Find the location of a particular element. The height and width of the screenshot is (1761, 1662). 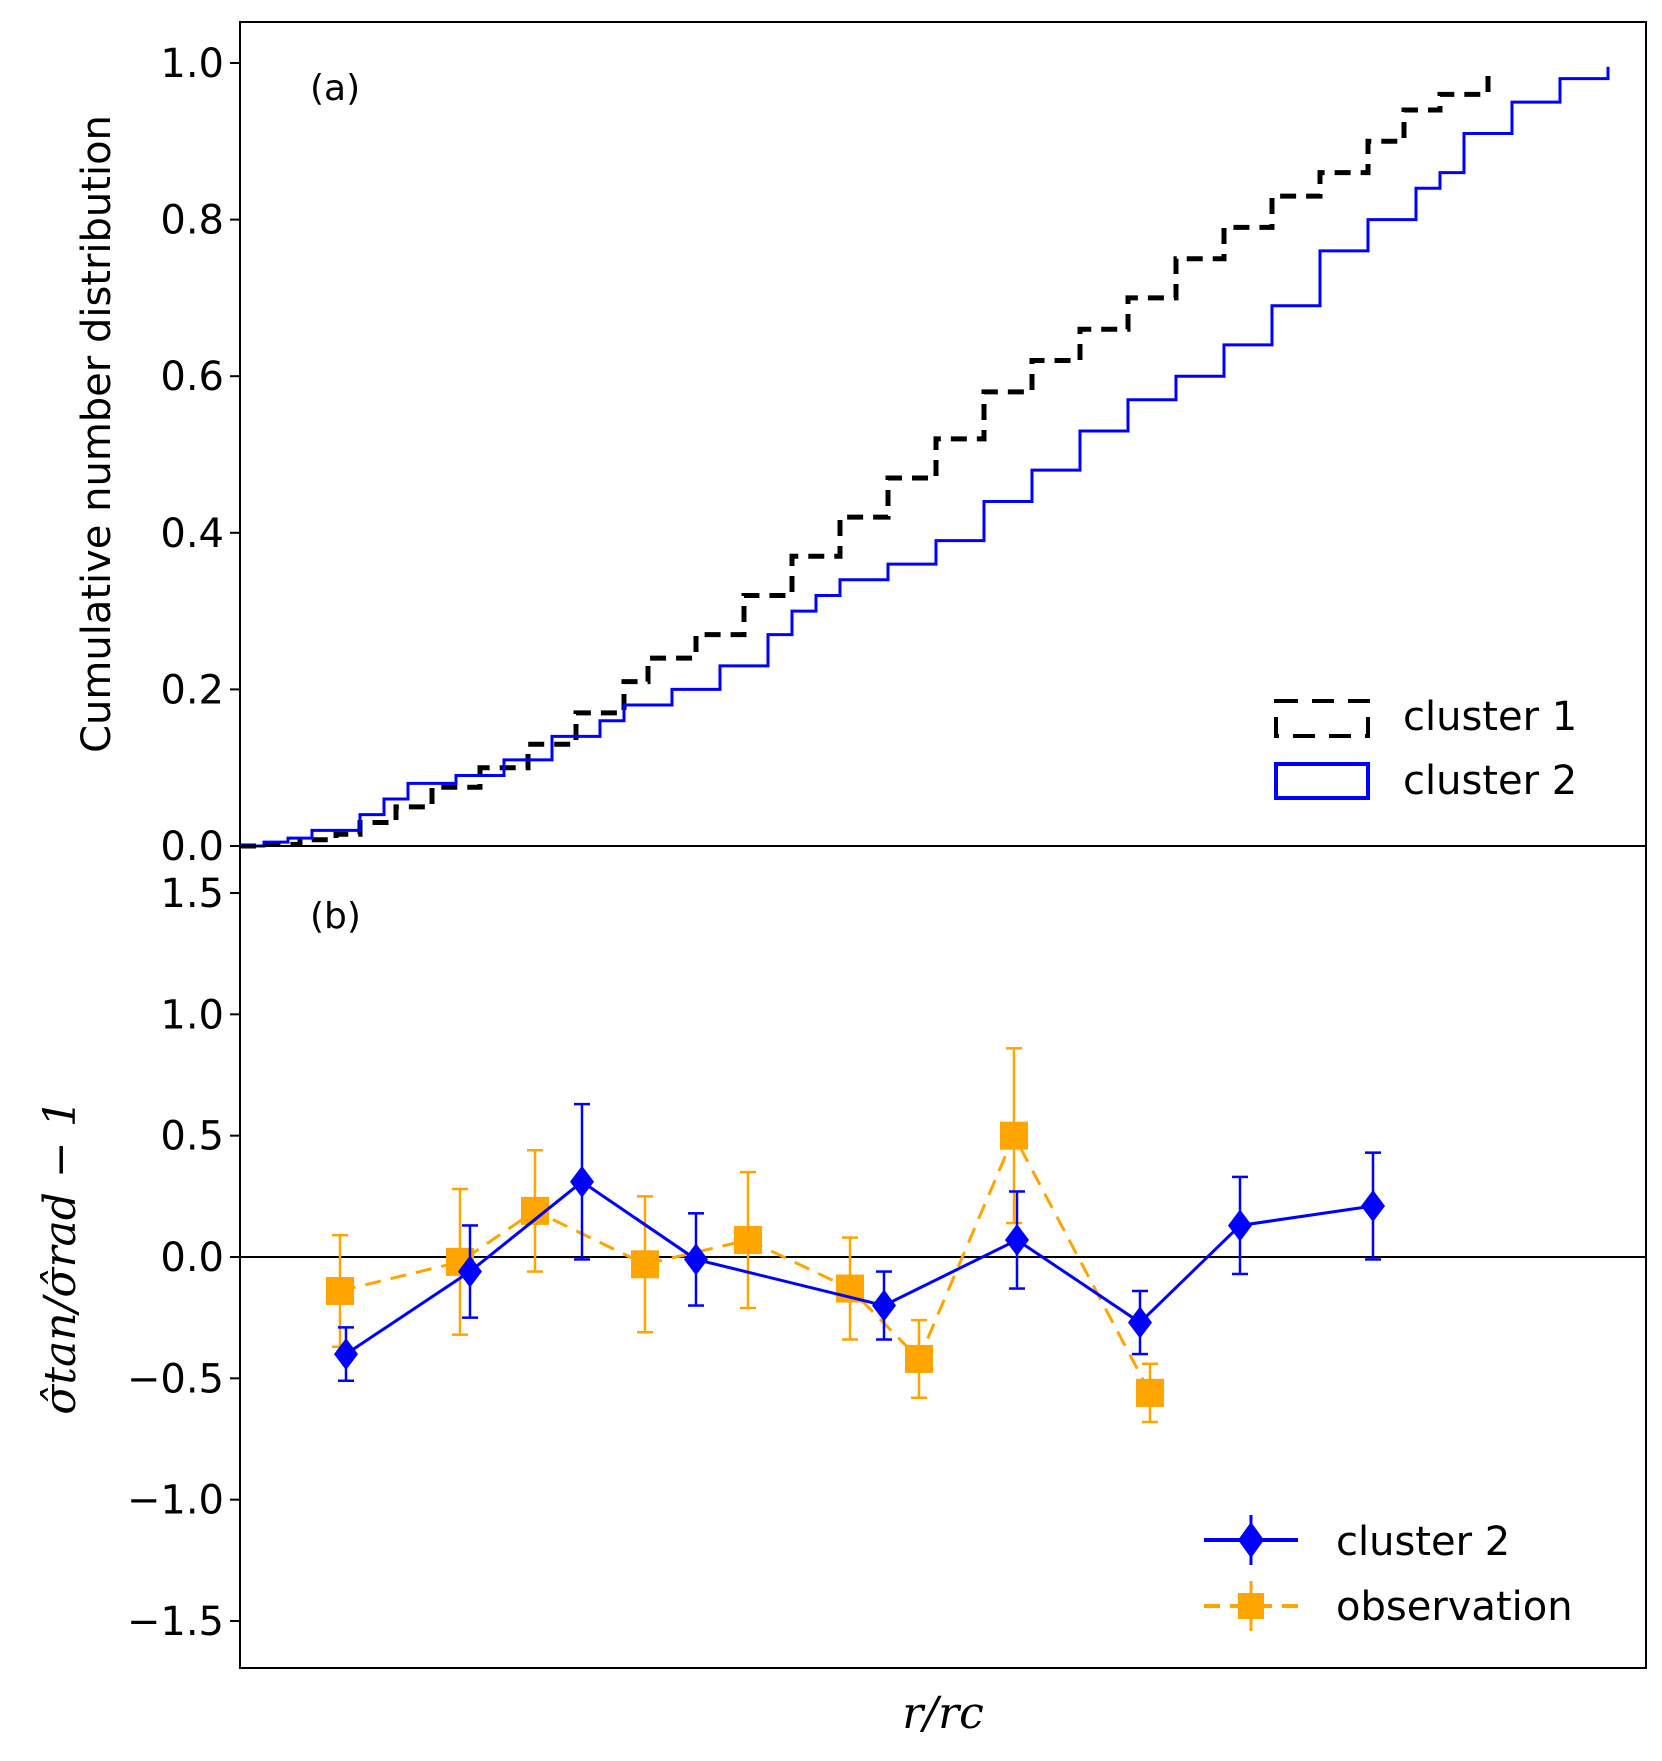

panel-b-y-tick-label: −1.5 is located at coordinates (175, 1622).